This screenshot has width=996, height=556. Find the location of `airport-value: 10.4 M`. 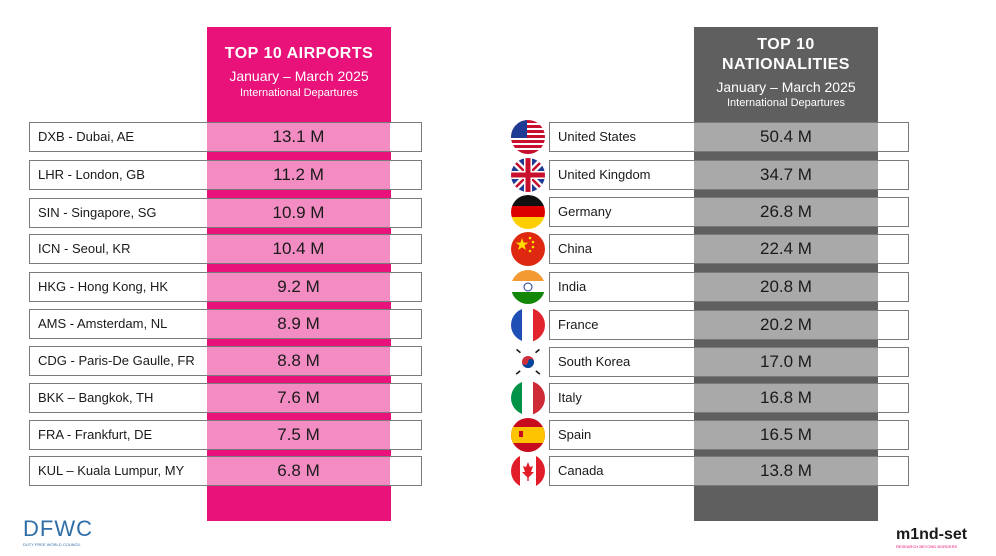

airport-value: 10.4 M is located at coordinates (298, 249).